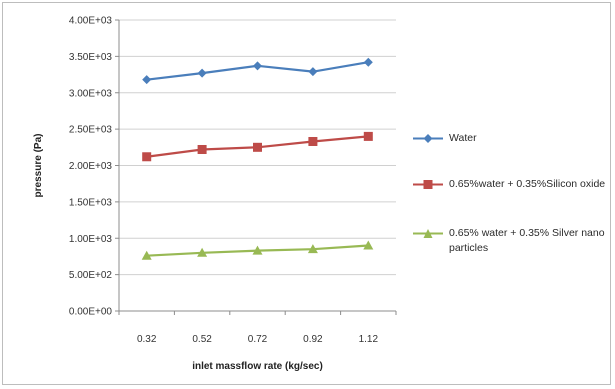 This screenshot has width=615, height=389. Describe the element at coordinates (527, 184) in the screenshot. I see `legend-label-silicon-oxide: 0.65%water + 0.35%Silicon oxide` at that location.